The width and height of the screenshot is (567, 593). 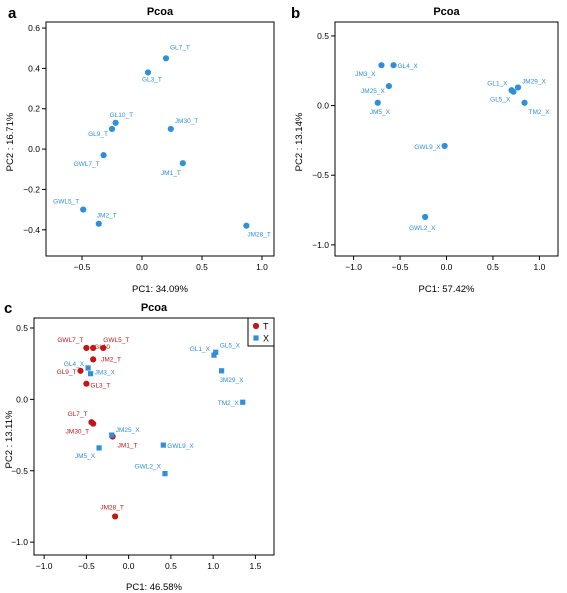 What do you see at coordinates (216, 352) in the screenshot?
I see `data-point-c-GL5_X` at bounding box center [216, 352].